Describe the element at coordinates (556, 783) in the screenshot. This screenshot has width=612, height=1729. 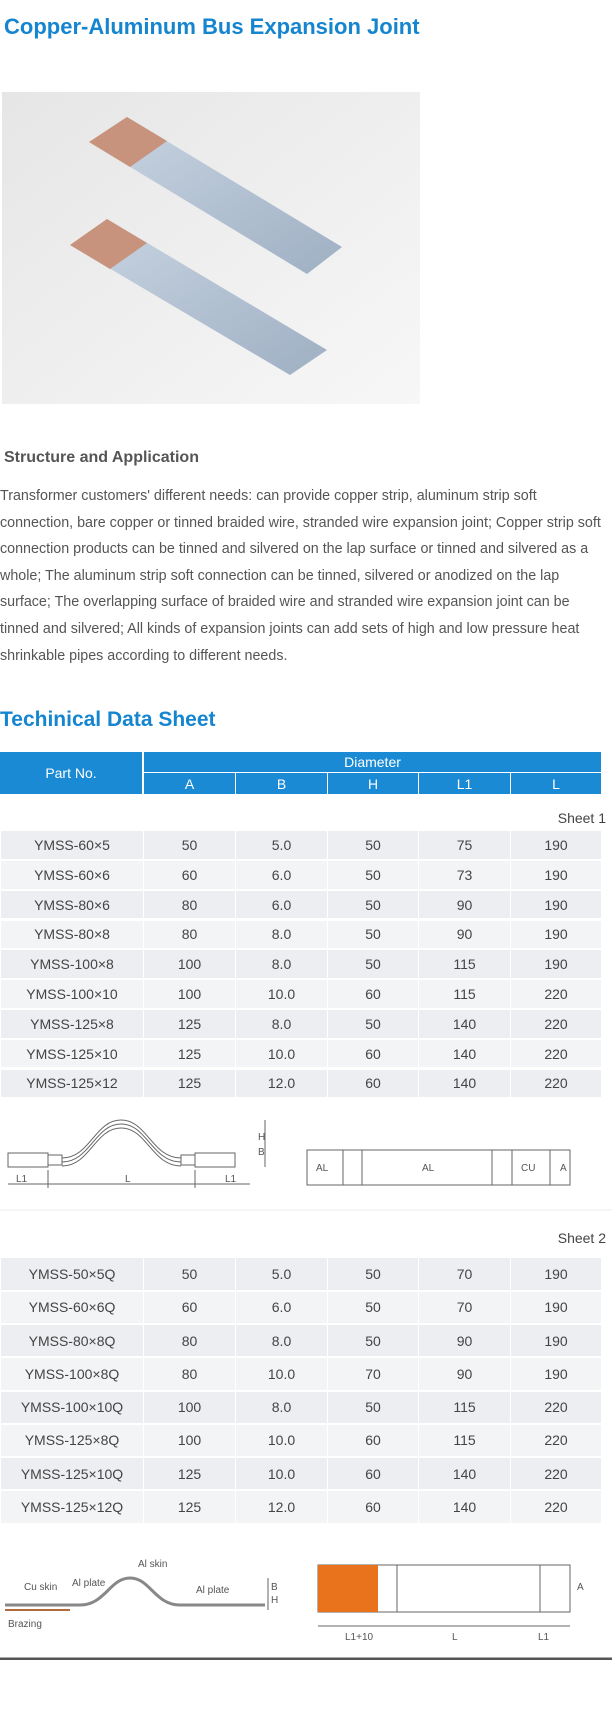
I see `header-cell: L` at that location.